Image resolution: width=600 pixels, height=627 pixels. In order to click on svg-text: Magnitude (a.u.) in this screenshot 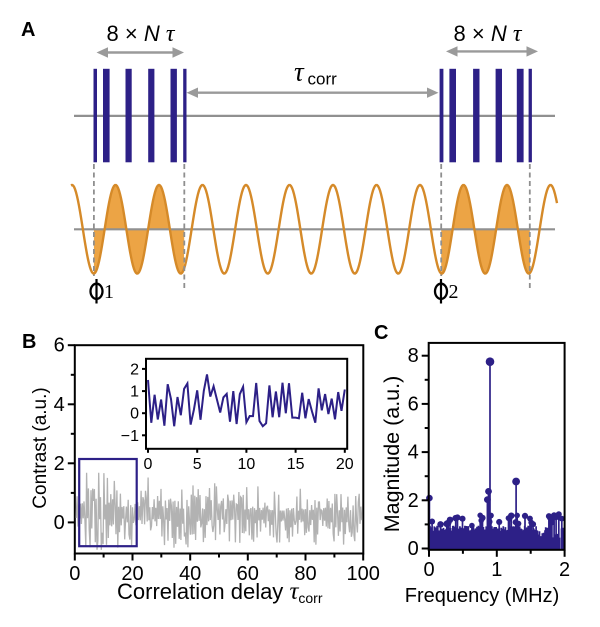, I will do `click(392, 454)`.